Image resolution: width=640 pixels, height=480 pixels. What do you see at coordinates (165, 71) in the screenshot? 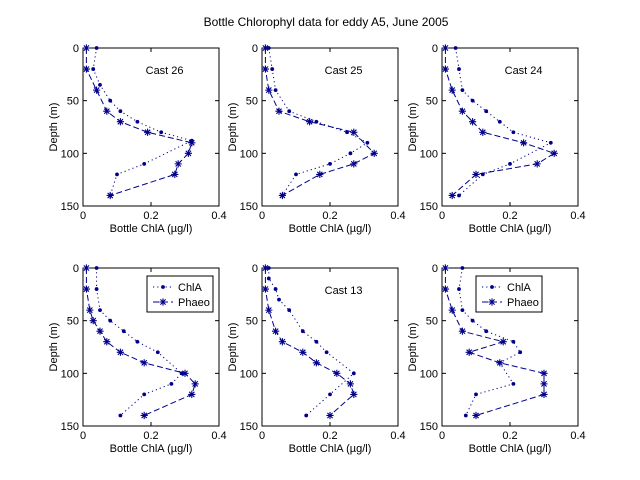
I see `cast-annotation: Cast 26` at bounding box center [165, 71].